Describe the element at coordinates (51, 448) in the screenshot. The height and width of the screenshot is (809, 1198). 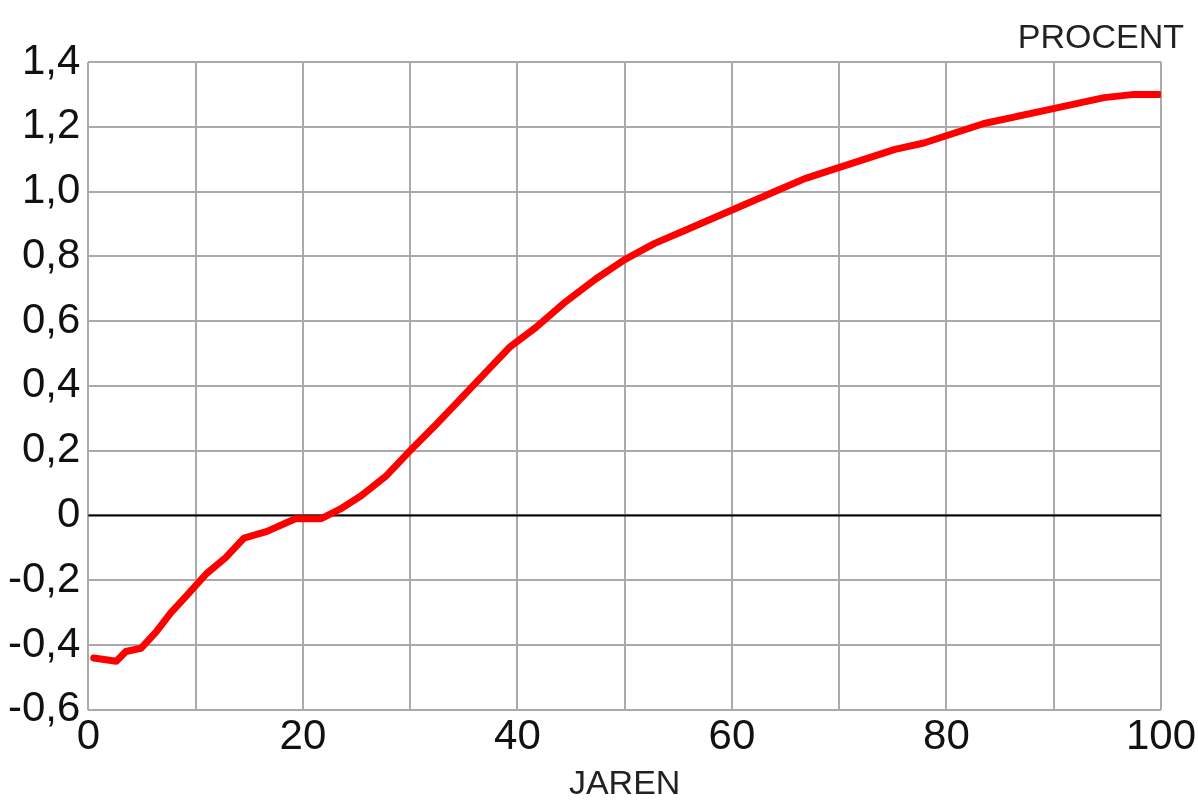
I see `y-tick-label: 0,2` at that location.